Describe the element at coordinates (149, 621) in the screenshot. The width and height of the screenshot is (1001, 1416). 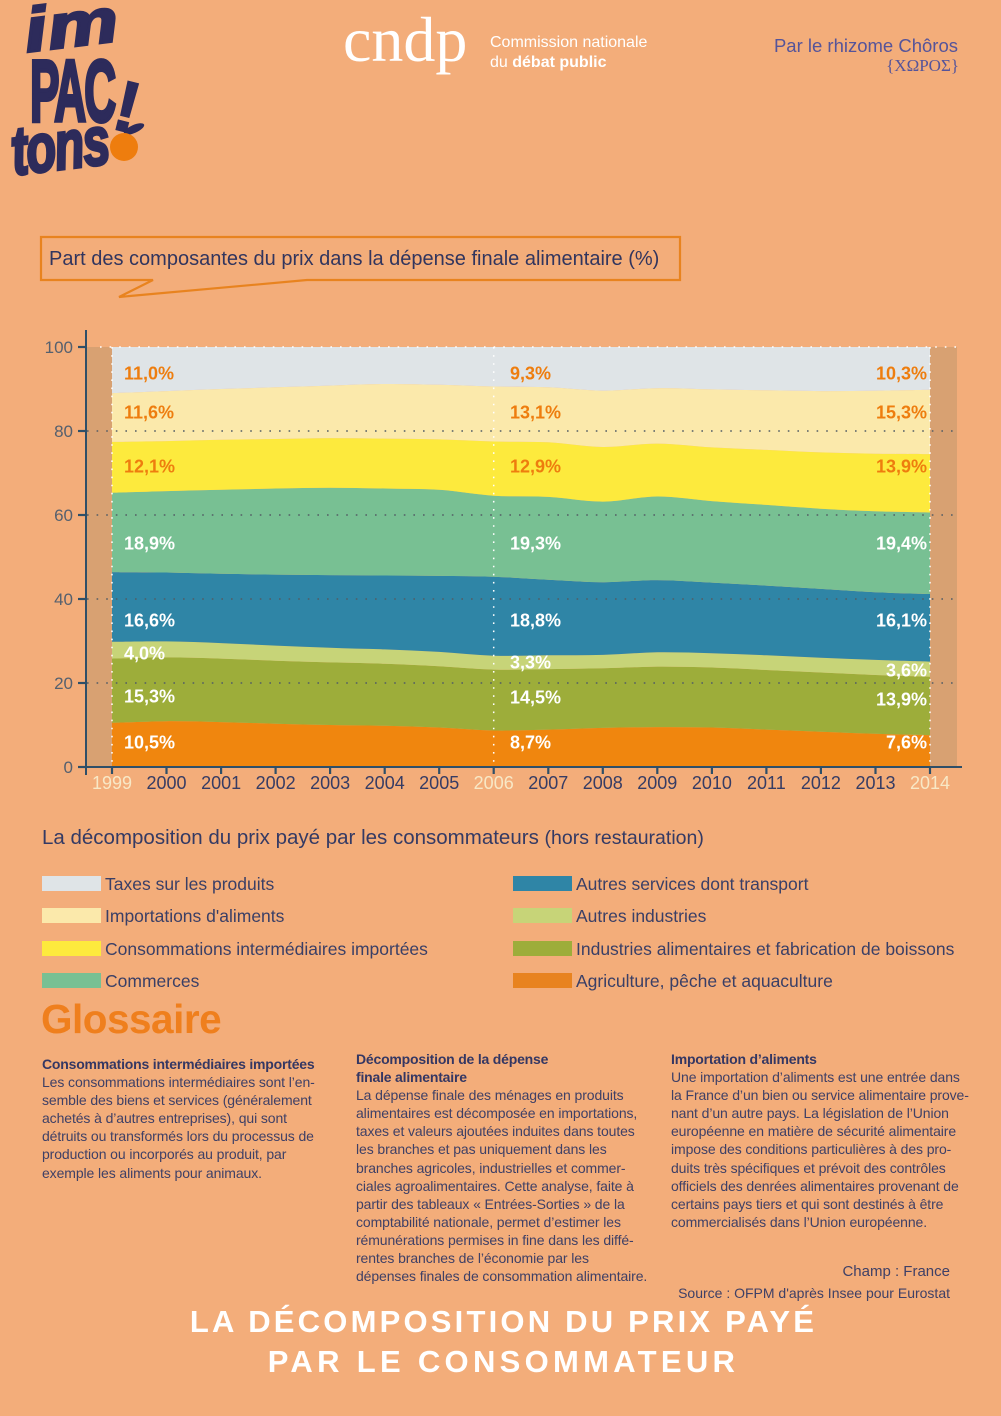
I see `svg-text: 16,6%` at that location.